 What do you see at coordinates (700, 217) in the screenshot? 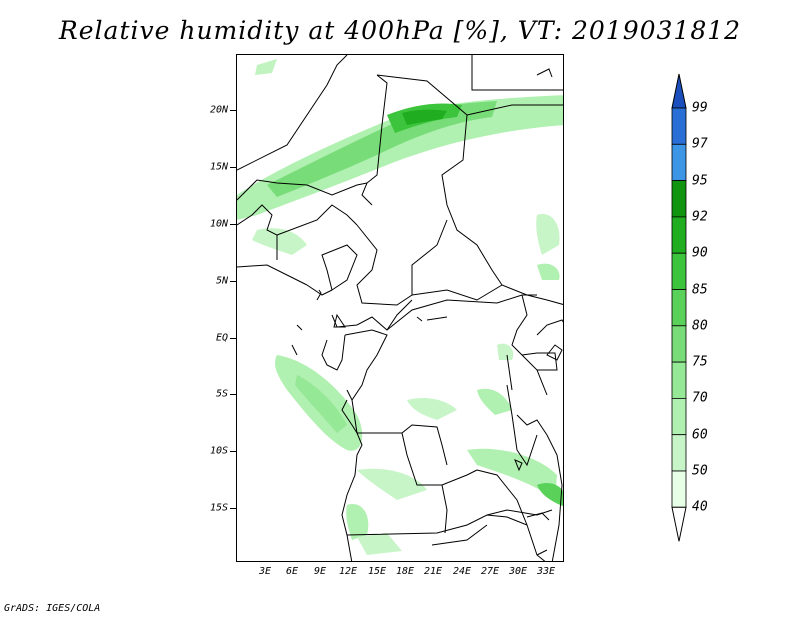
I see `colorbar-label: 92` at bounding box center [700, 217].